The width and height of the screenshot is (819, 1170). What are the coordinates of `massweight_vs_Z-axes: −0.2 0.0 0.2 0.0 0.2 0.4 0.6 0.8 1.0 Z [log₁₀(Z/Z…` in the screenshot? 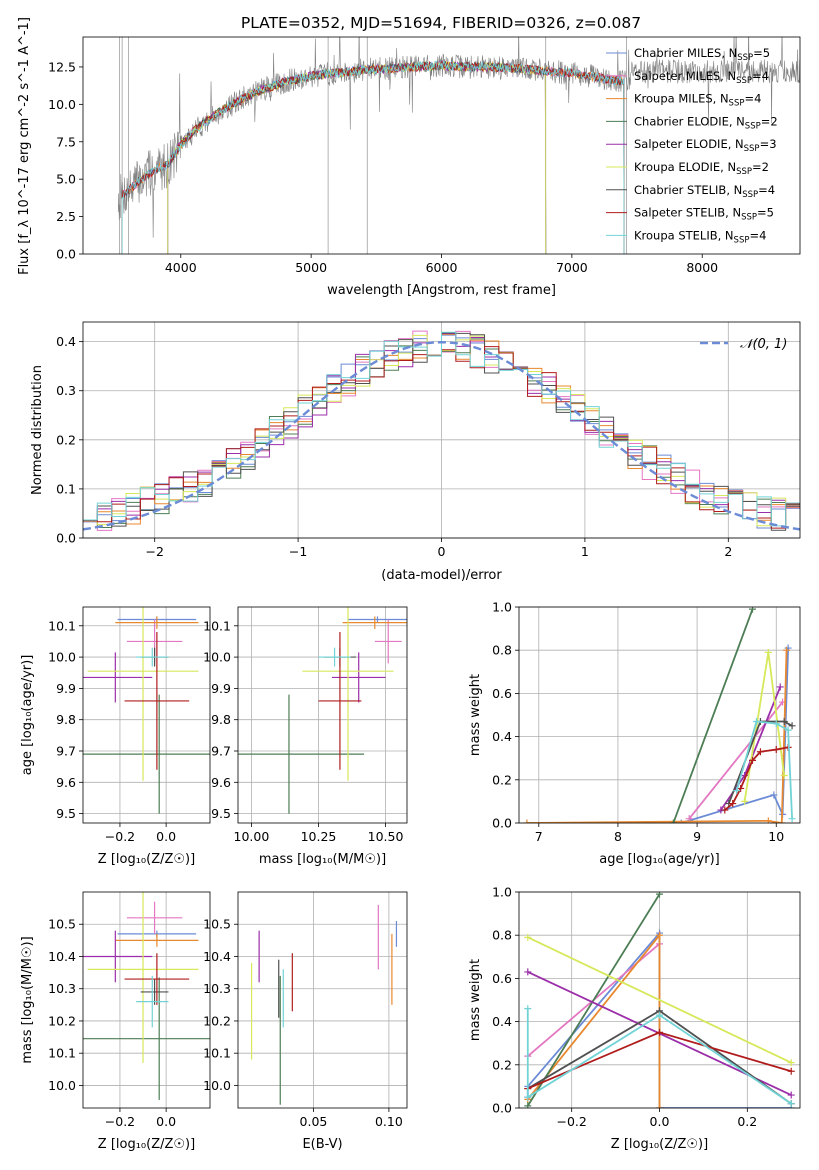 It's located at (634, 1018).